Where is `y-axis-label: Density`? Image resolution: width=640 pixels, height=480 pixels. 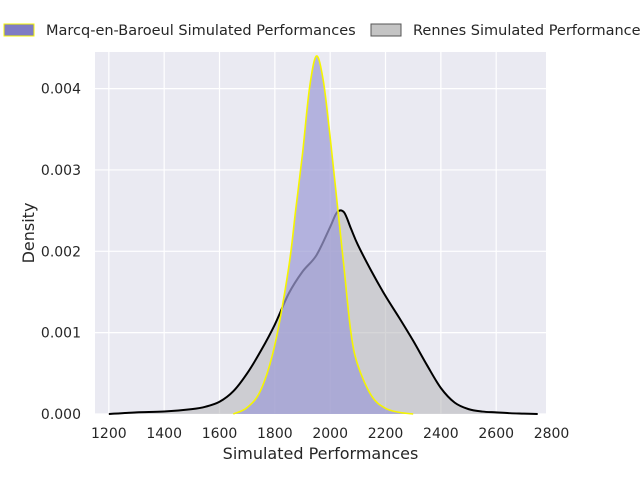 y-axis-label: Density is located at coordinates (28, 233).